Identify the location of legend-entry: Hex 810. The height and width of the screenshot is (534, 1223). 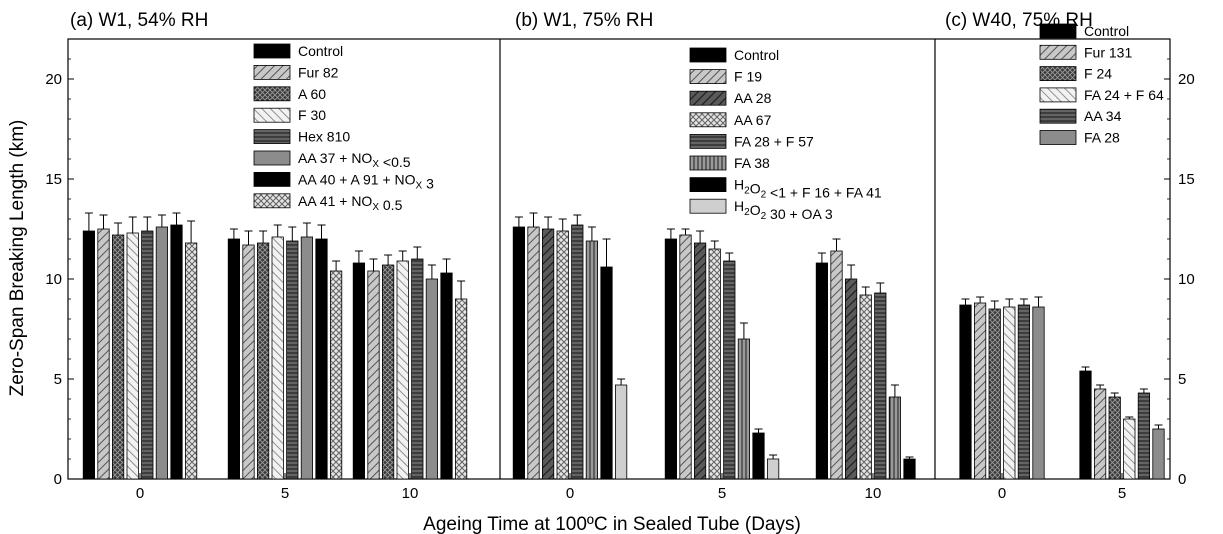
(324, 137).